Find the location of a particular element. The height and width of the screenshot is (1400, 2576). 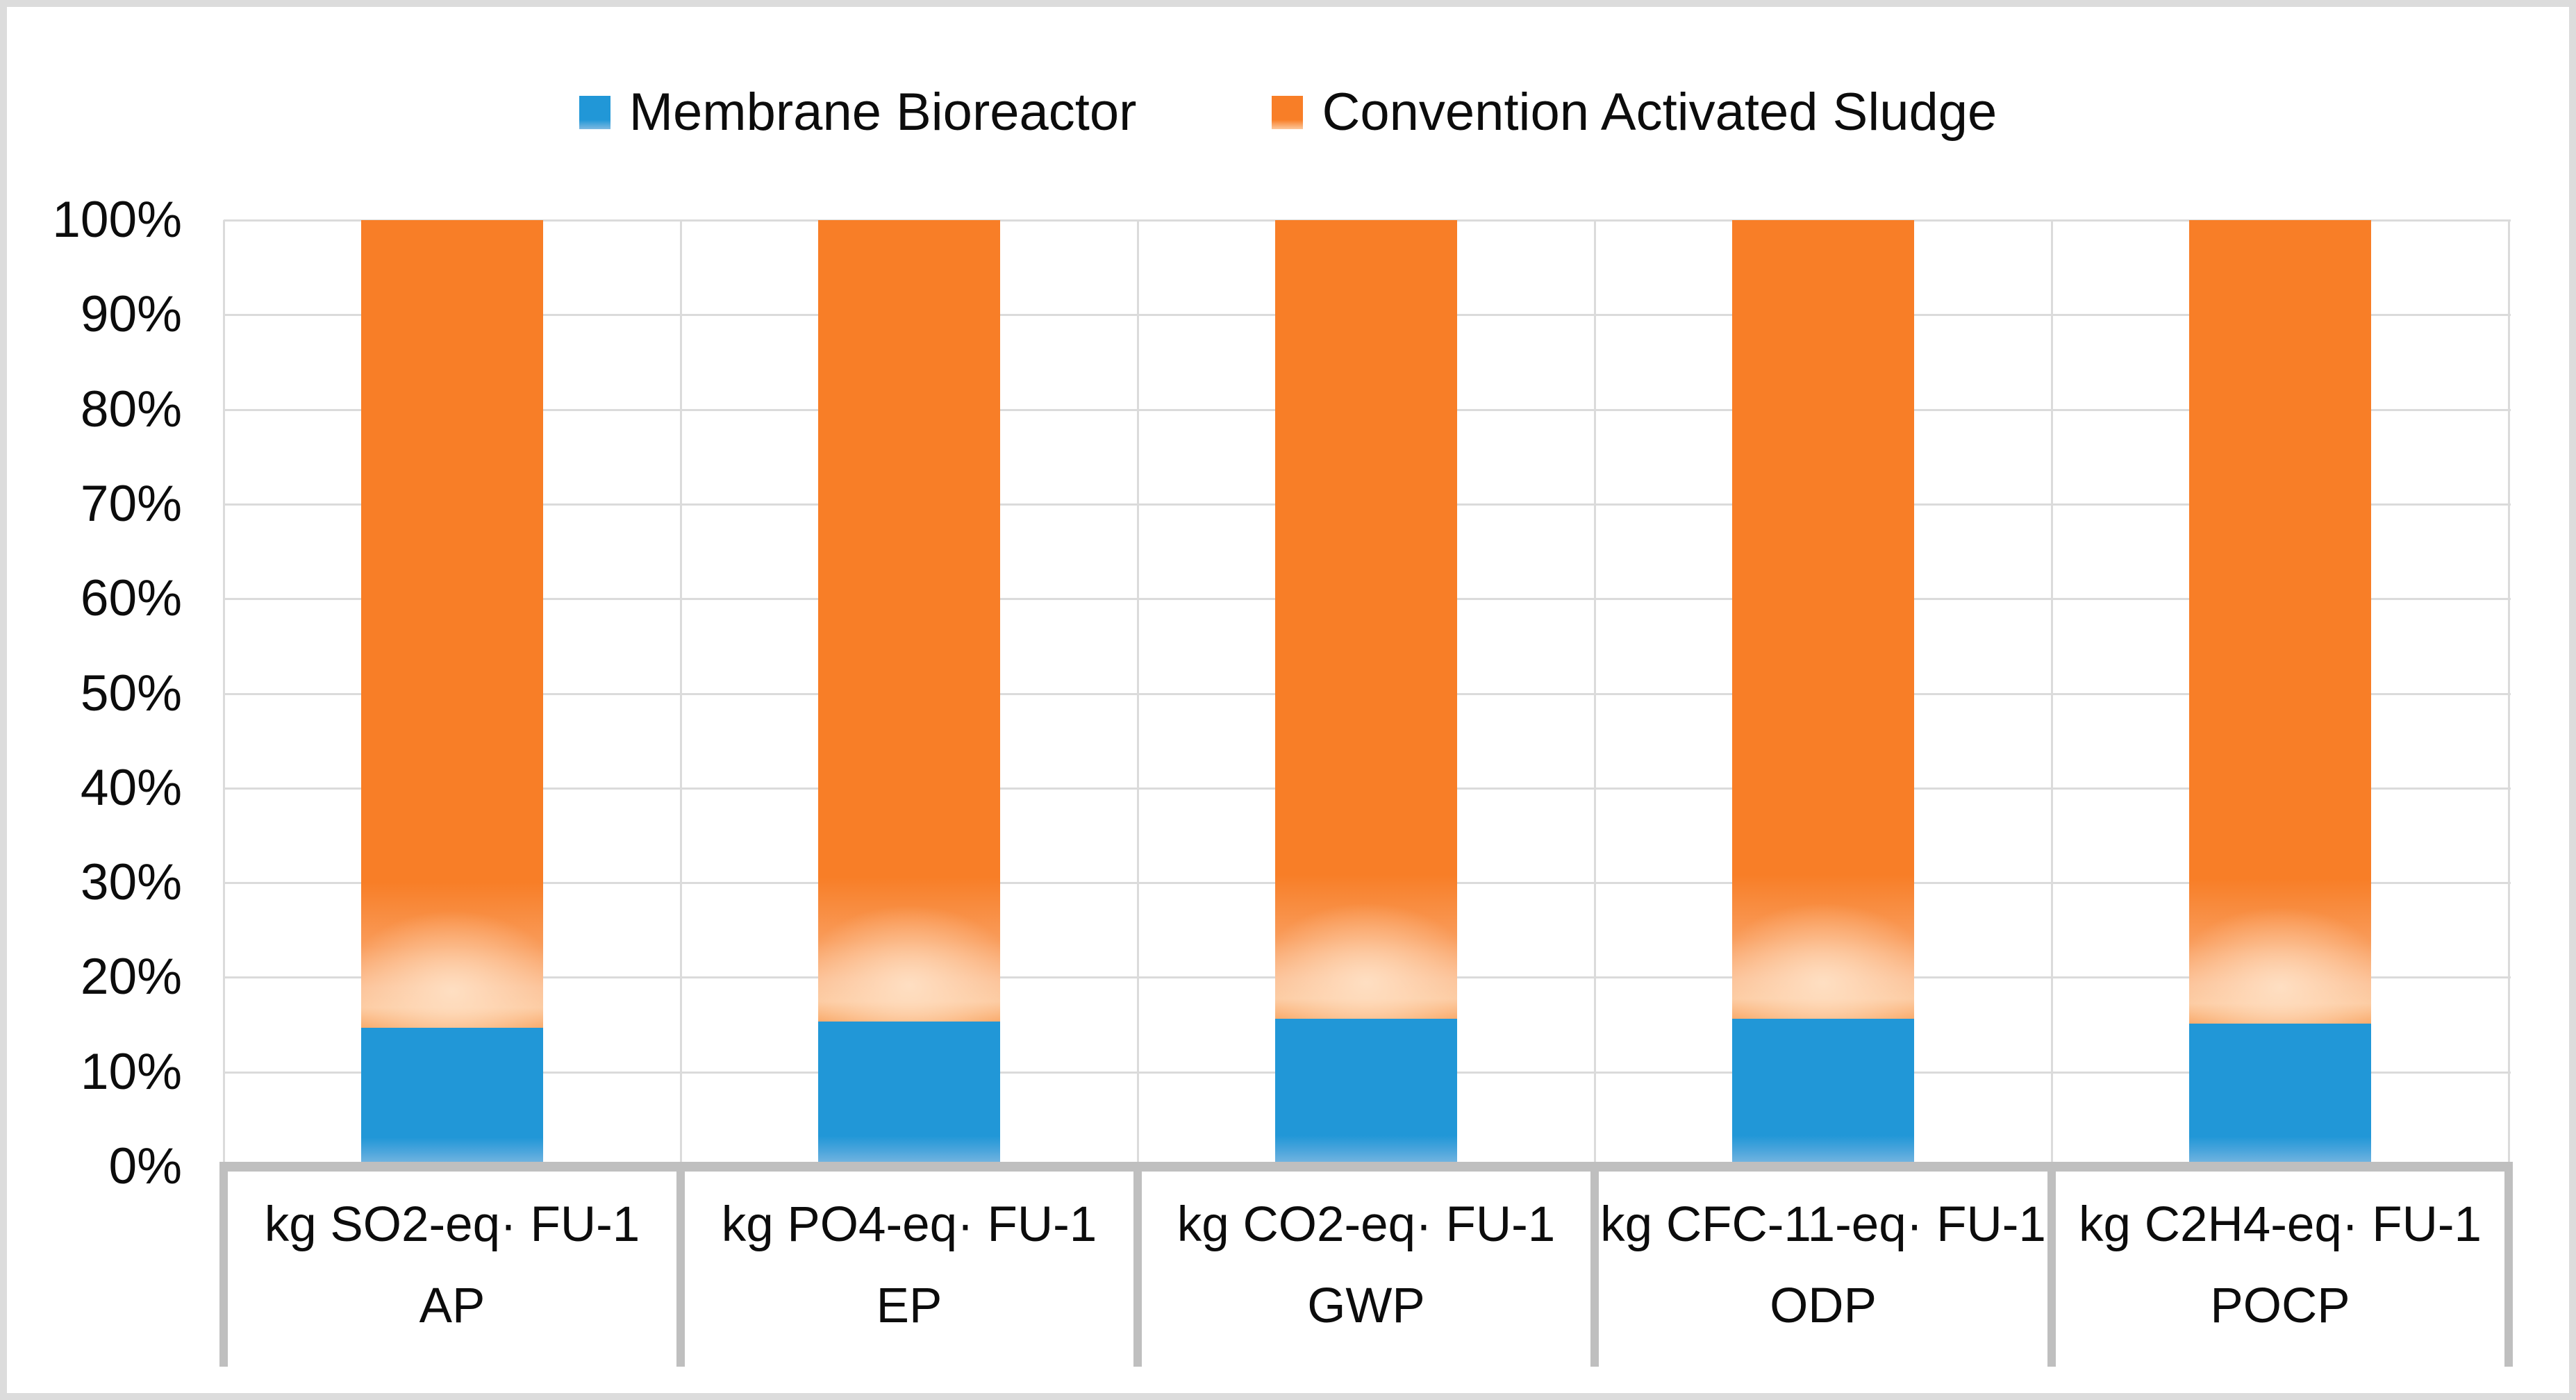

y-tick-label: 0% is located at coordinates (145, 1166).